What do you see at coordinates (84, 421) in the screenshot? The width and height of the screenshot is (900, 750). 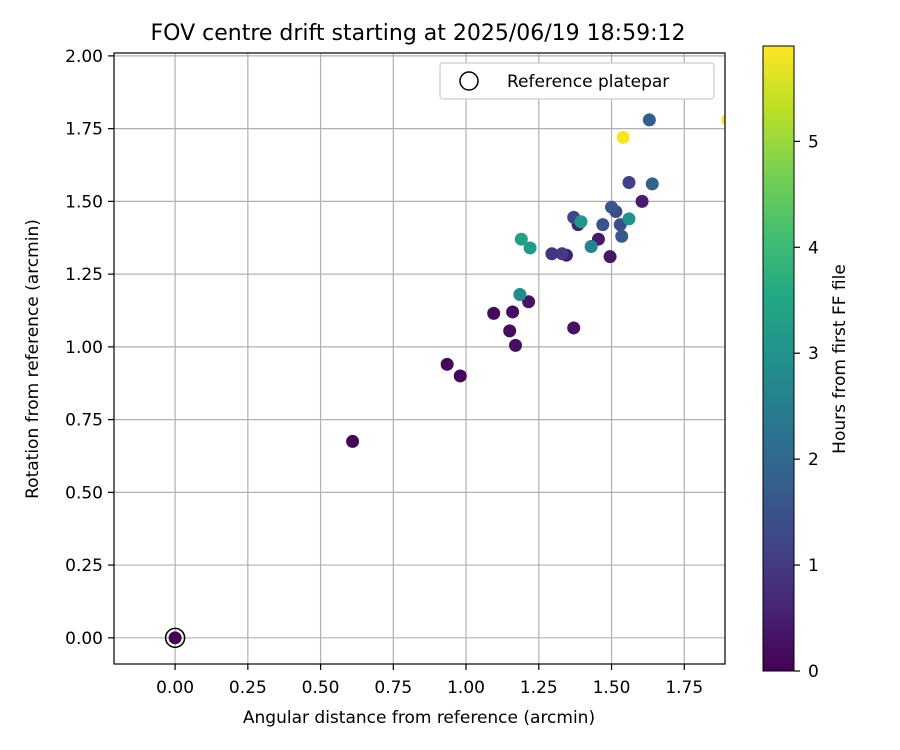 I see `y-tick-label: 0.75` at bounding box center [84, 421].